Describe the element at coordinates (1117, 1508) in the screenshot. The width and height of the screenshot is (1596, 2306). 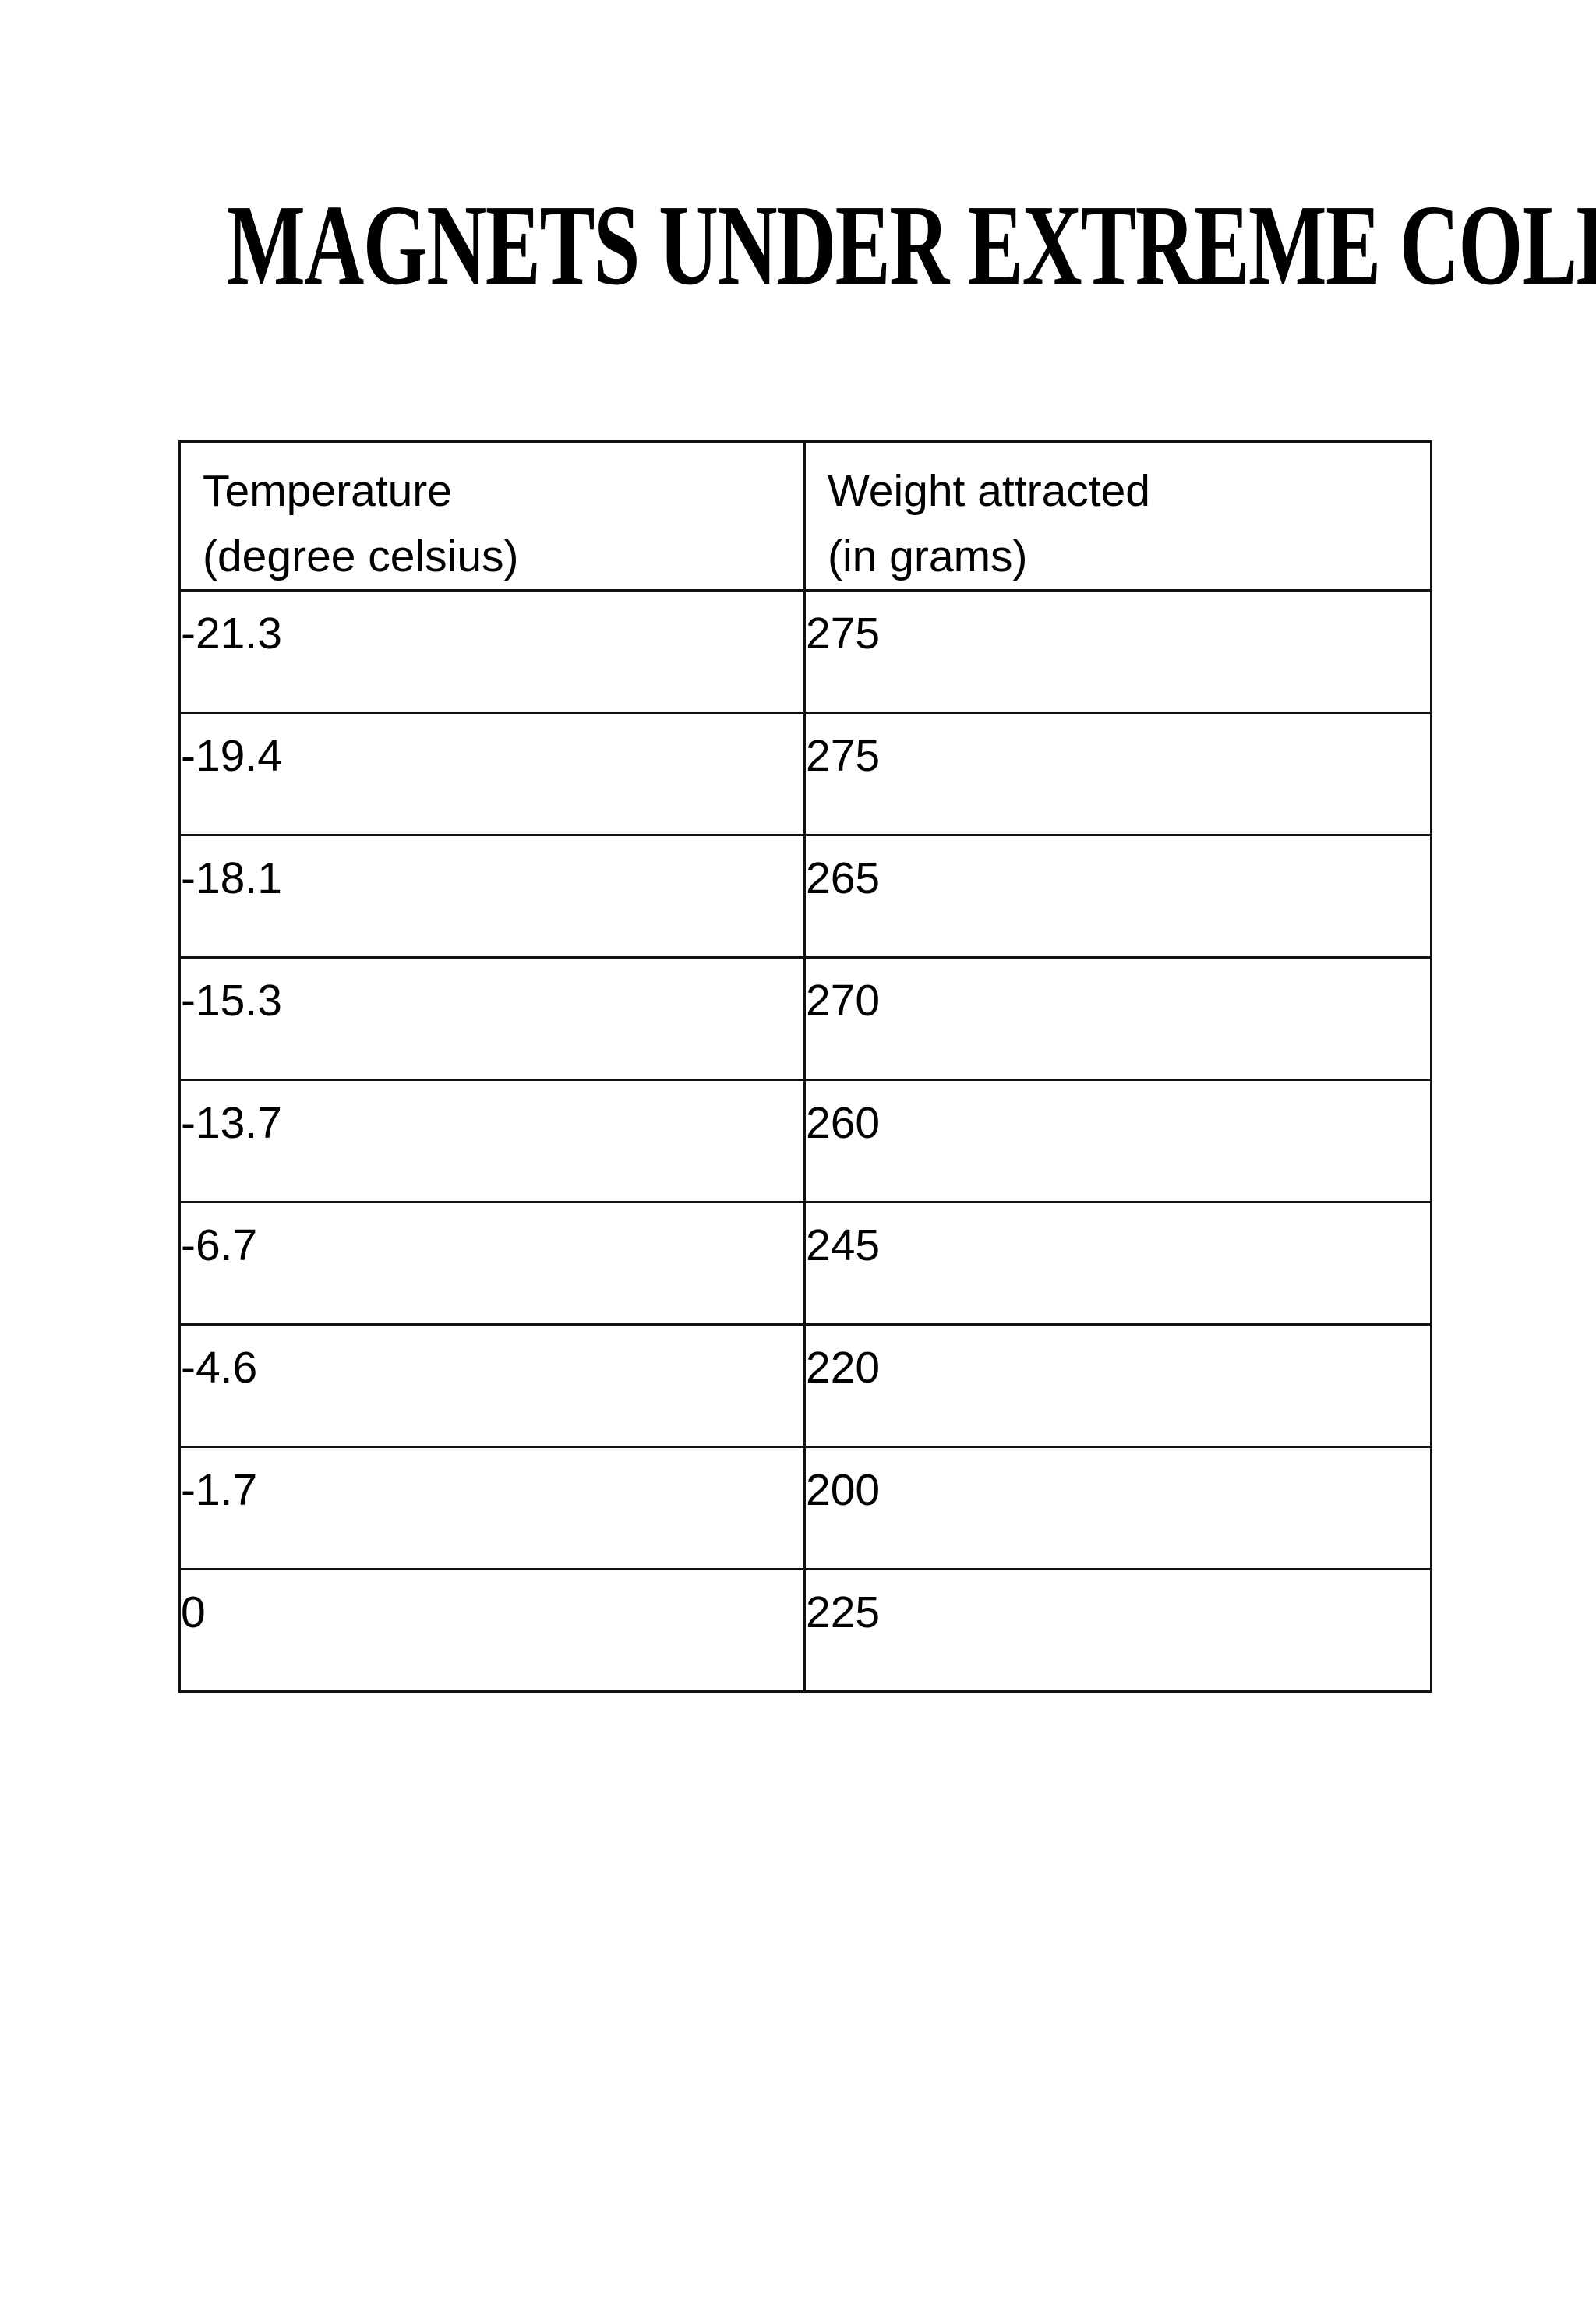
I see `weight-cell: 200` at that location.